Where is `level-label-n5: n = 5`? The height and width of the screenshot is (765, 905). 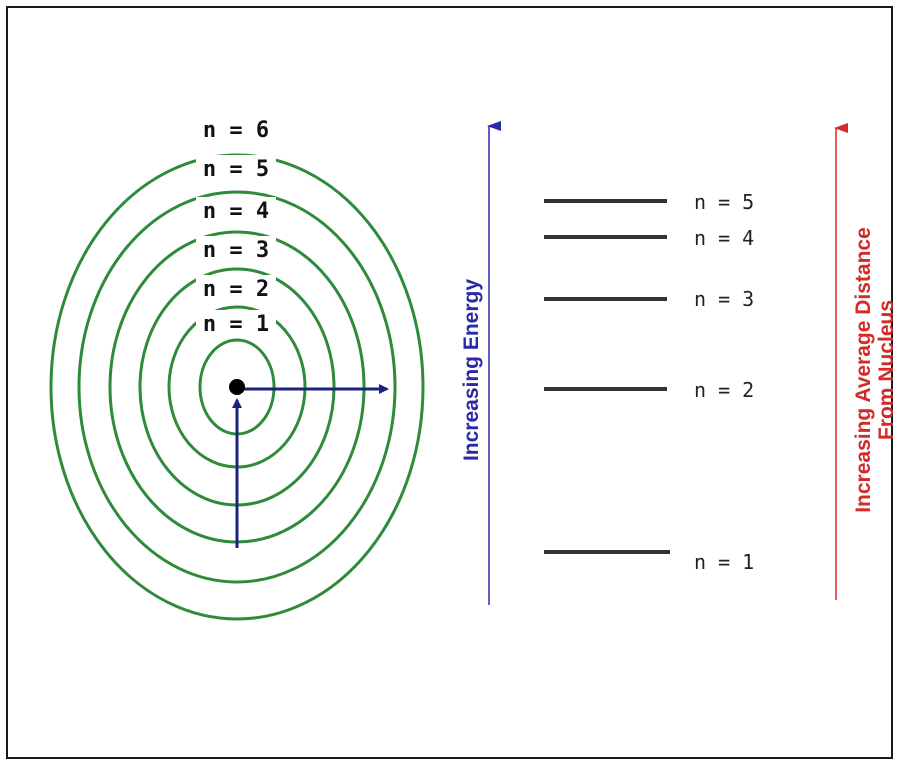
level-label-n5: n = 5 is located at coordinates (724, 202).